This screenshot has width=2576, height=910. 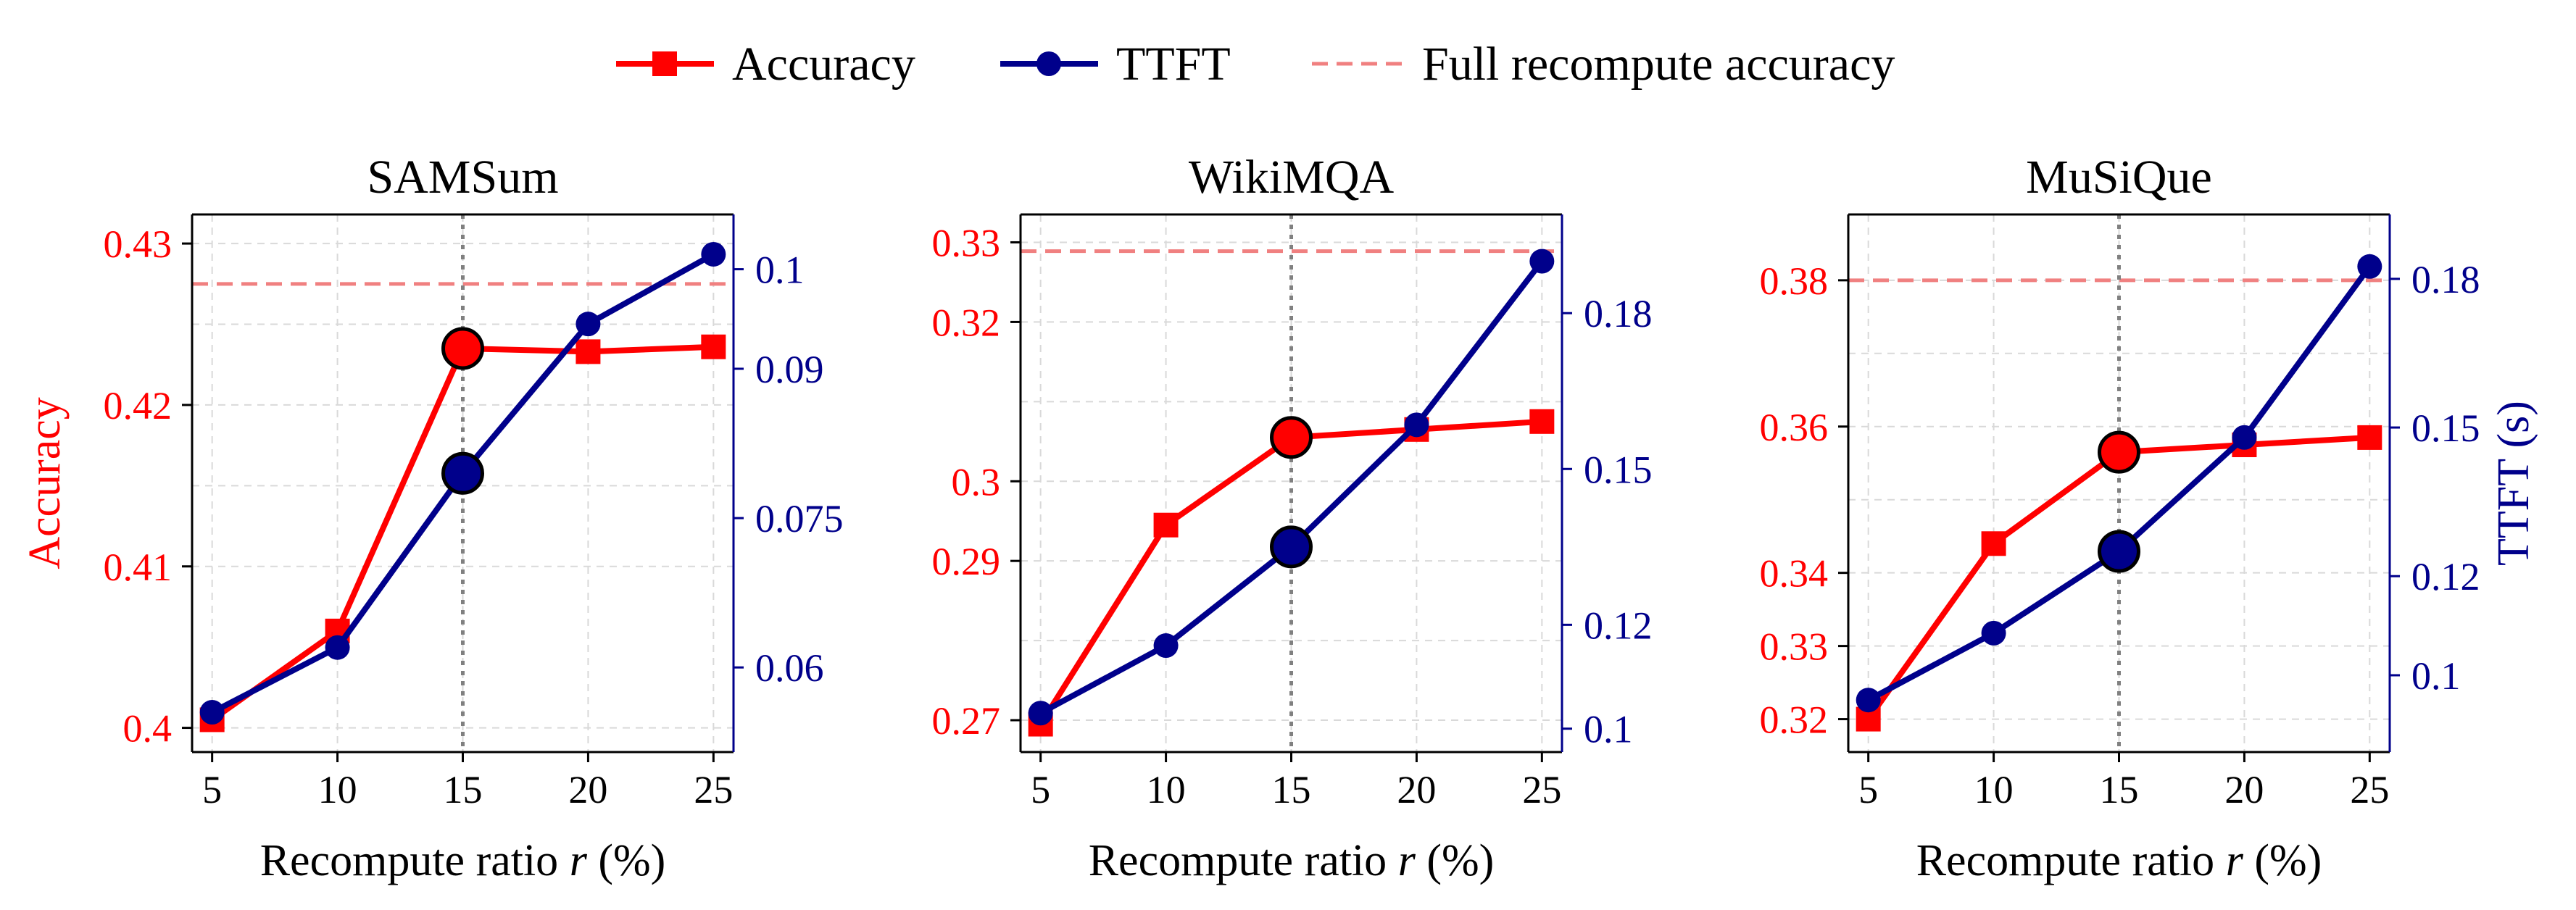 I want to click on y-left-tick-label: 0.34, so click(x=1794, y=574).